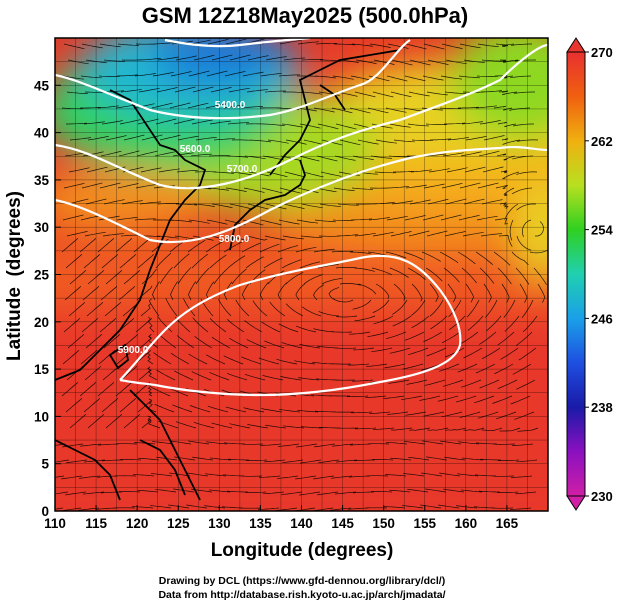  I want to click on y-axis: 0 5 10 15 20 25 30 35 40 45, so click(47, 298).